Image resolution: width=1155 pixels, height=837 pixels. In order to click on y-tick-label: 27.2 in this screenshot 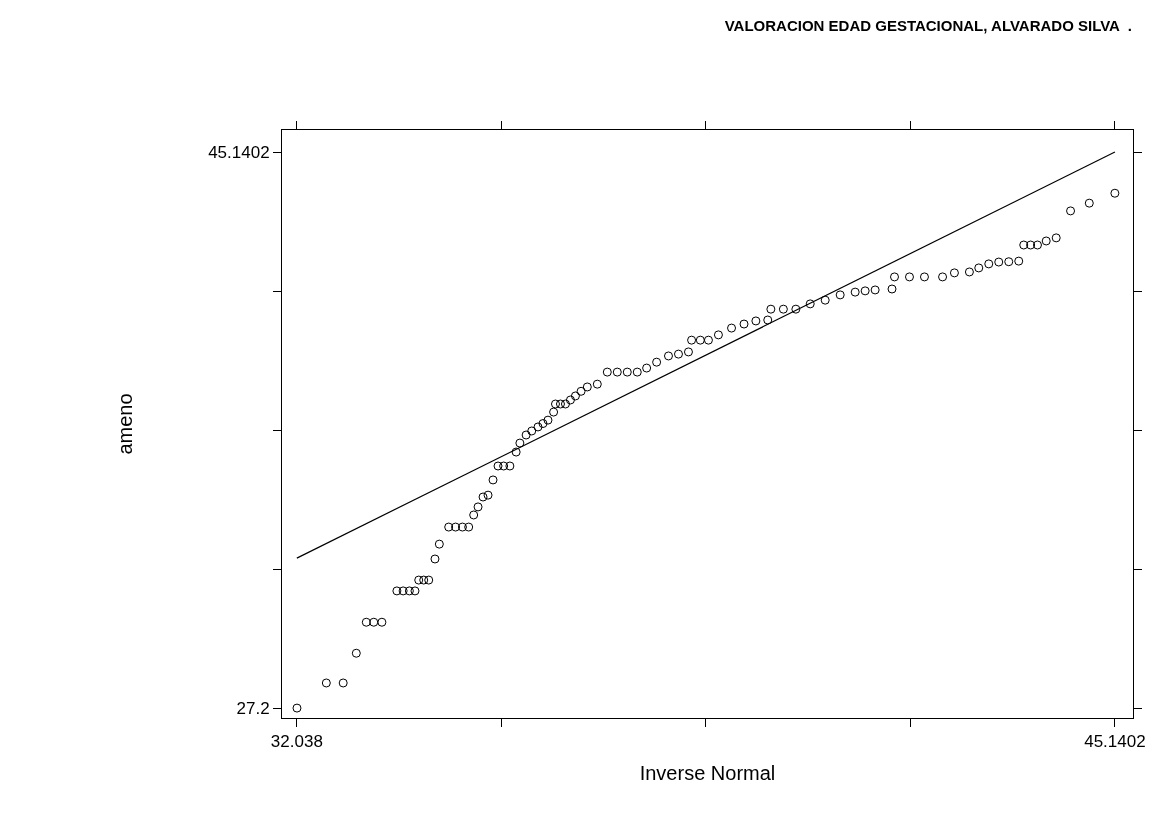, I will do `click(253, 709)`.